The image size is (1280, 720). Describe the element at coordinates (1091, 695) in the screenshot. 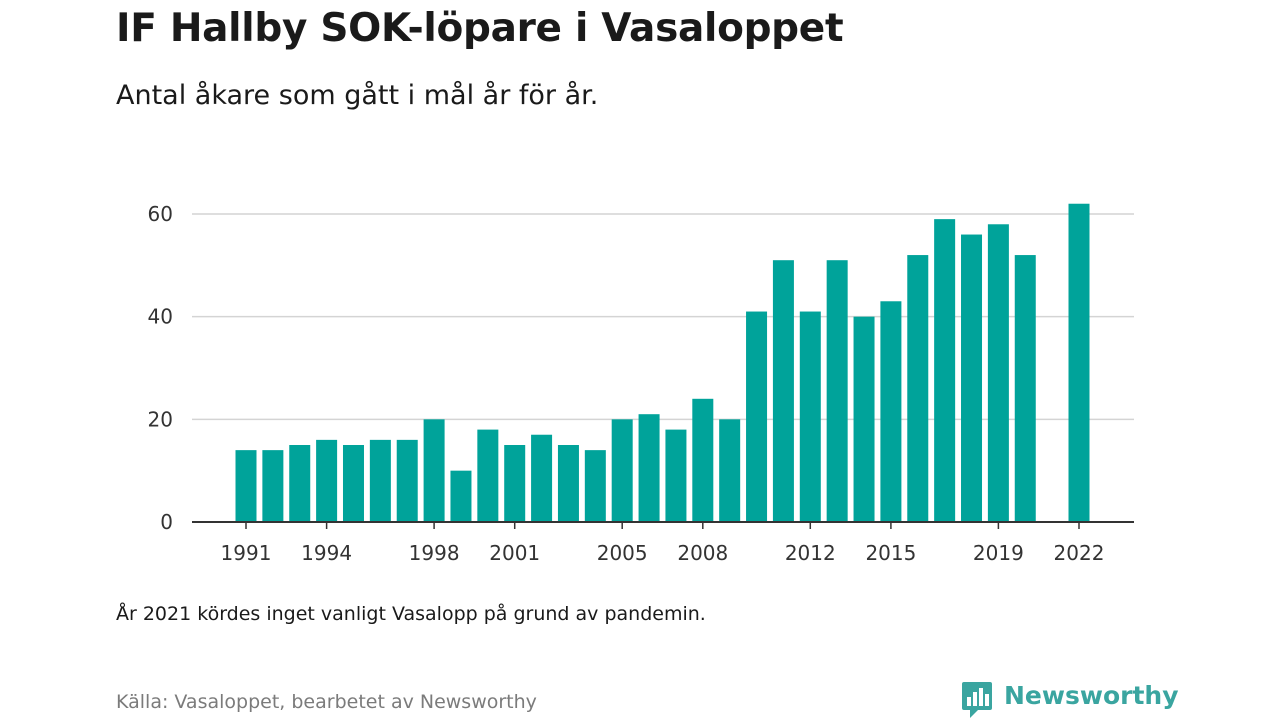

I see `brand-name: Newsworthy` at that location.